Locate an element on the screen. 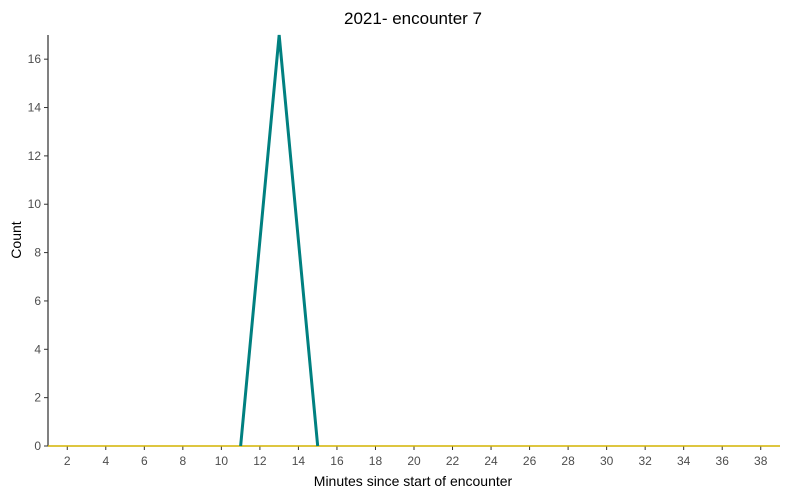 The width and height of the screenshot is (788, 496). x-tick-label: 16 is located at coordinates (337, 461).